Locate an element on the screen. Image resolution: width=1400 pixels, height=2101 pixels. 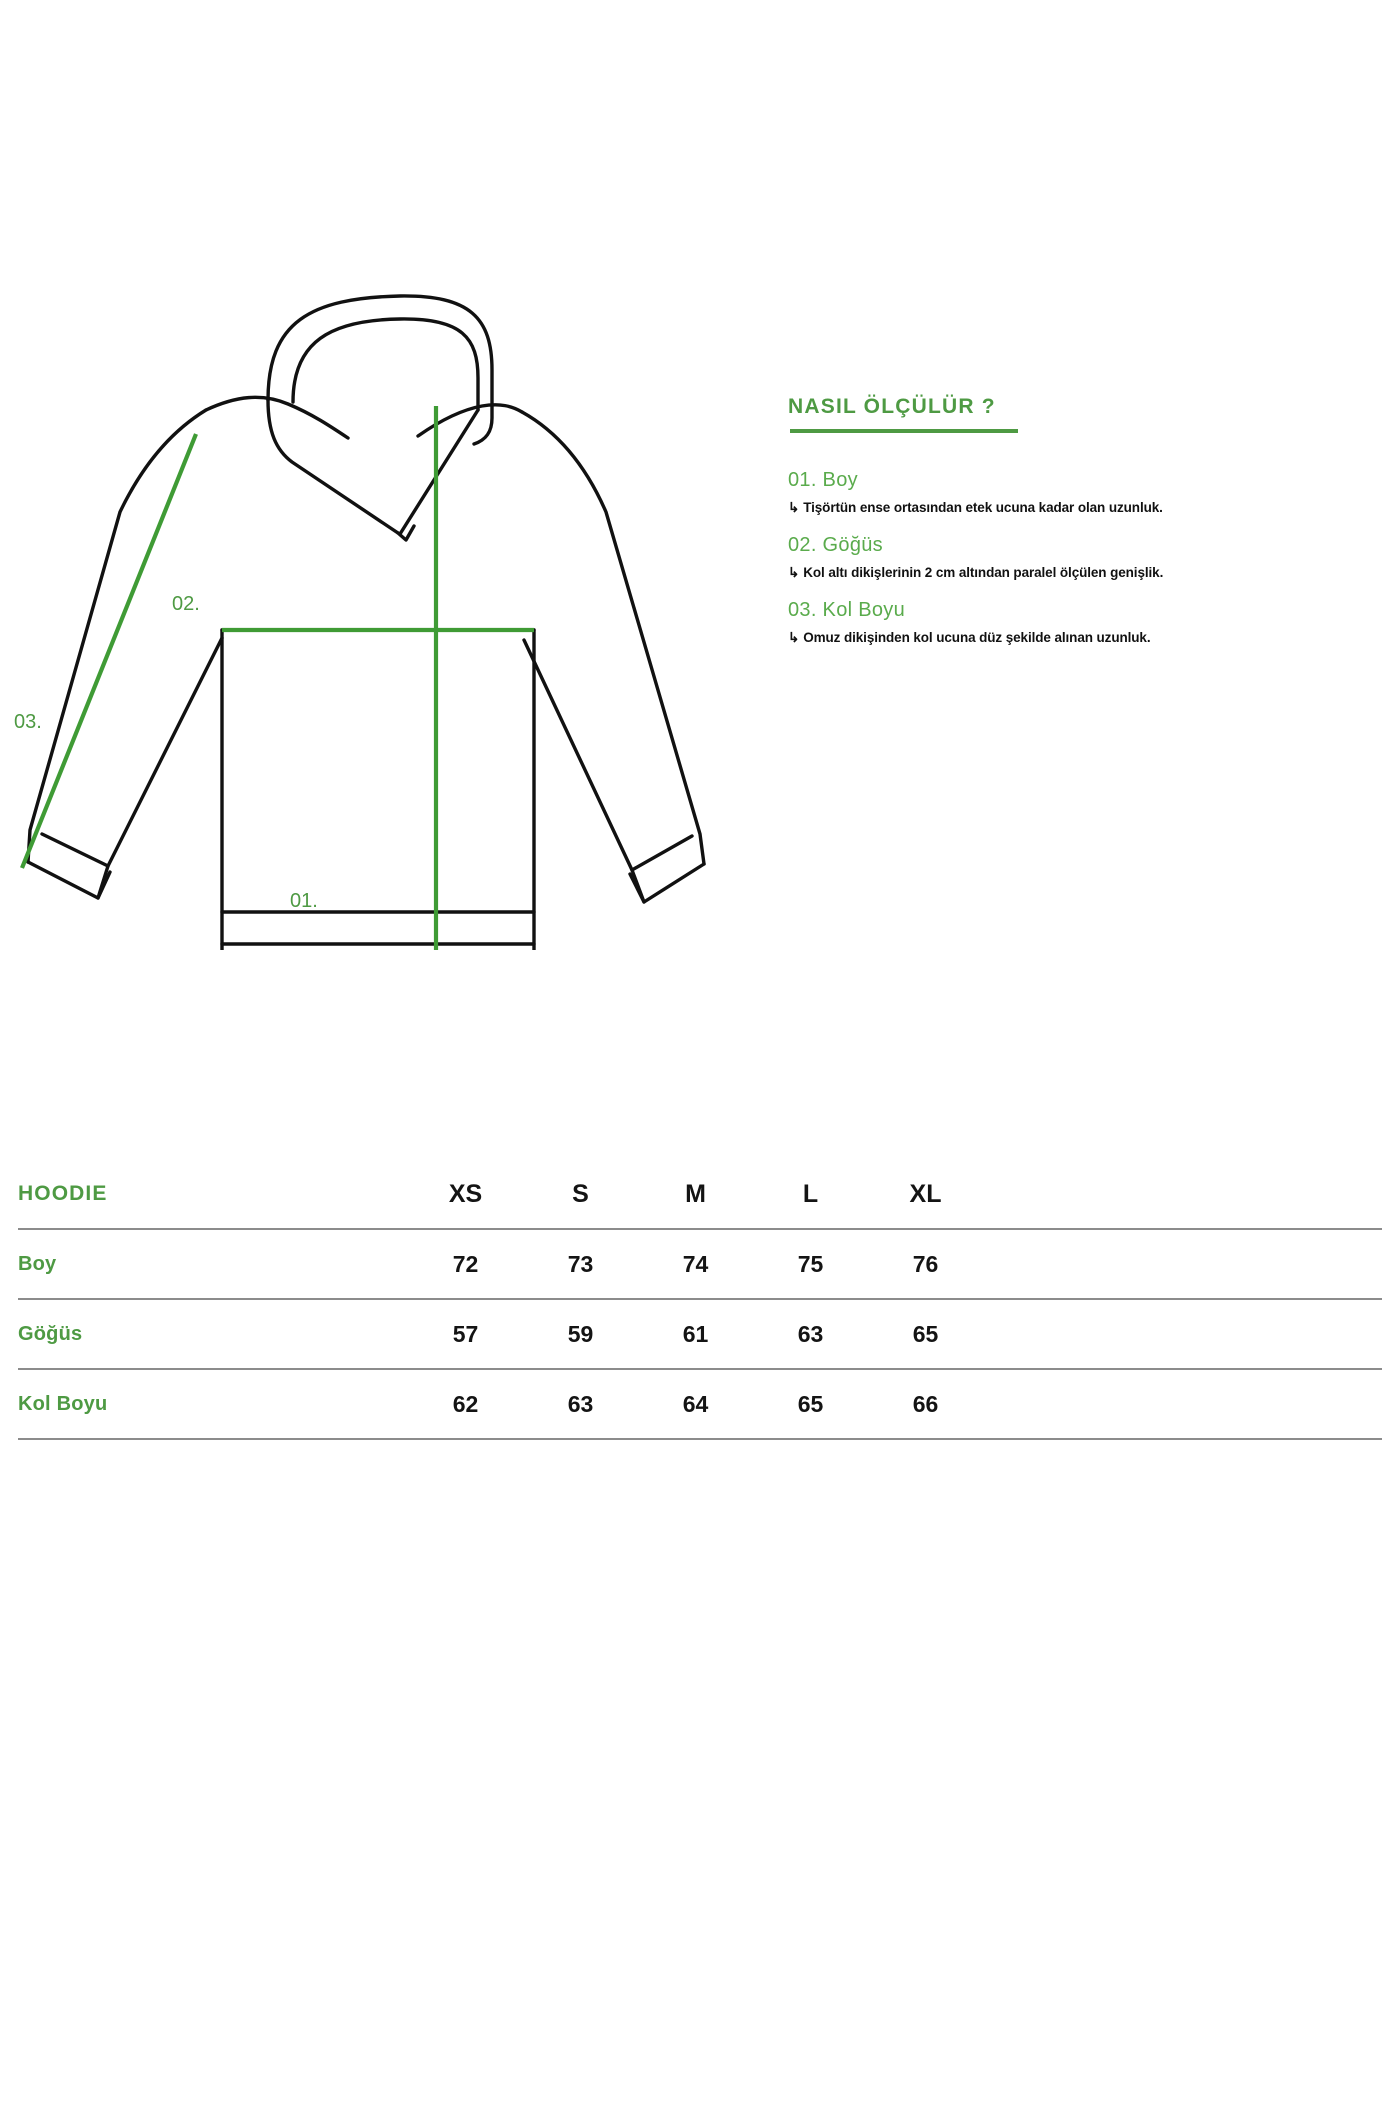
cell-boy-l: 75 is located at coordinates (810, 1263).